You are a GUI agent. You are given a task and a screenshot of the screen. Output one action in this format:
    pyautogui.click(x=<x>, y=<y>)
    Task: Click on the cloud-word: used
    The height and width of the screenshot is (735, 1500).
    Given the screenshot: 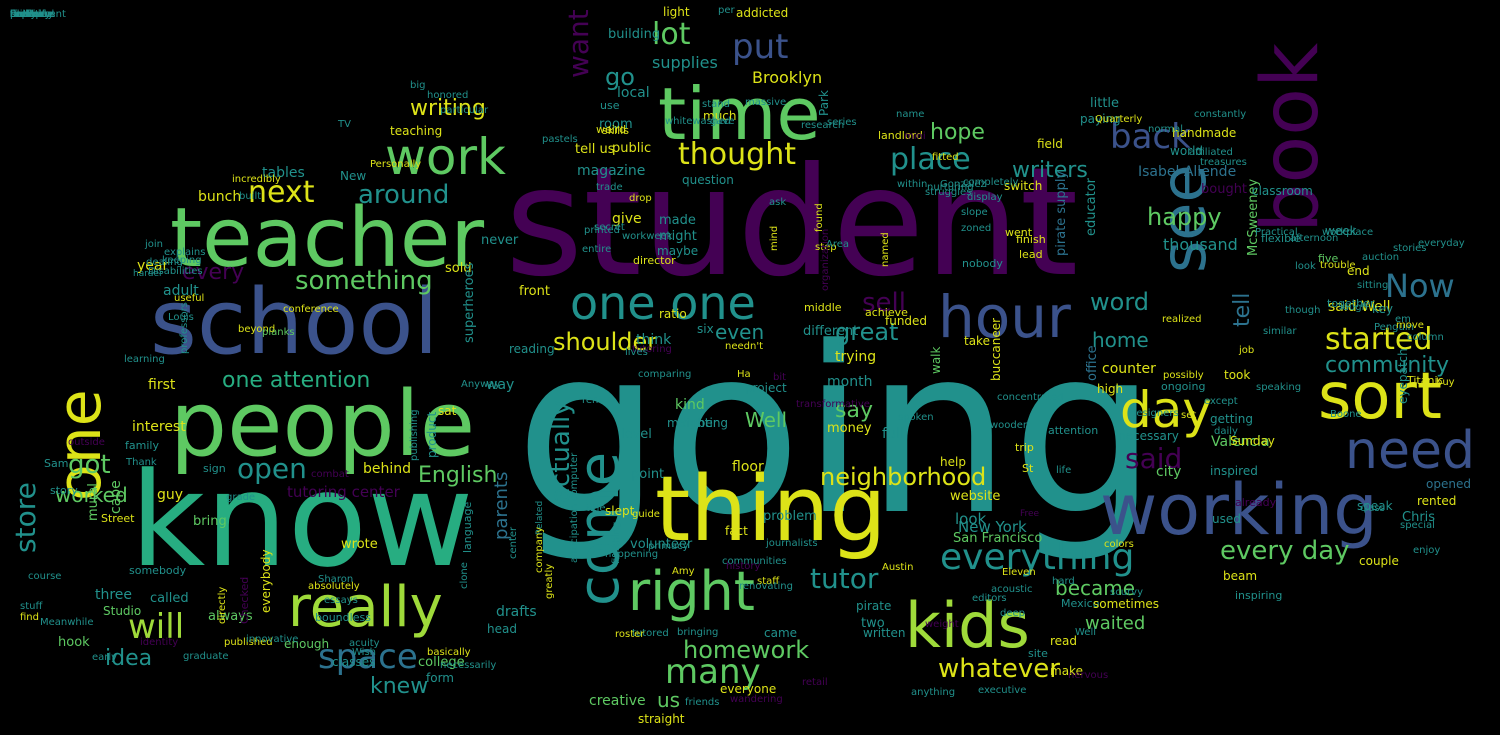 What is the action you would take?
    pyautogui.click(x=1226, y=519)
    